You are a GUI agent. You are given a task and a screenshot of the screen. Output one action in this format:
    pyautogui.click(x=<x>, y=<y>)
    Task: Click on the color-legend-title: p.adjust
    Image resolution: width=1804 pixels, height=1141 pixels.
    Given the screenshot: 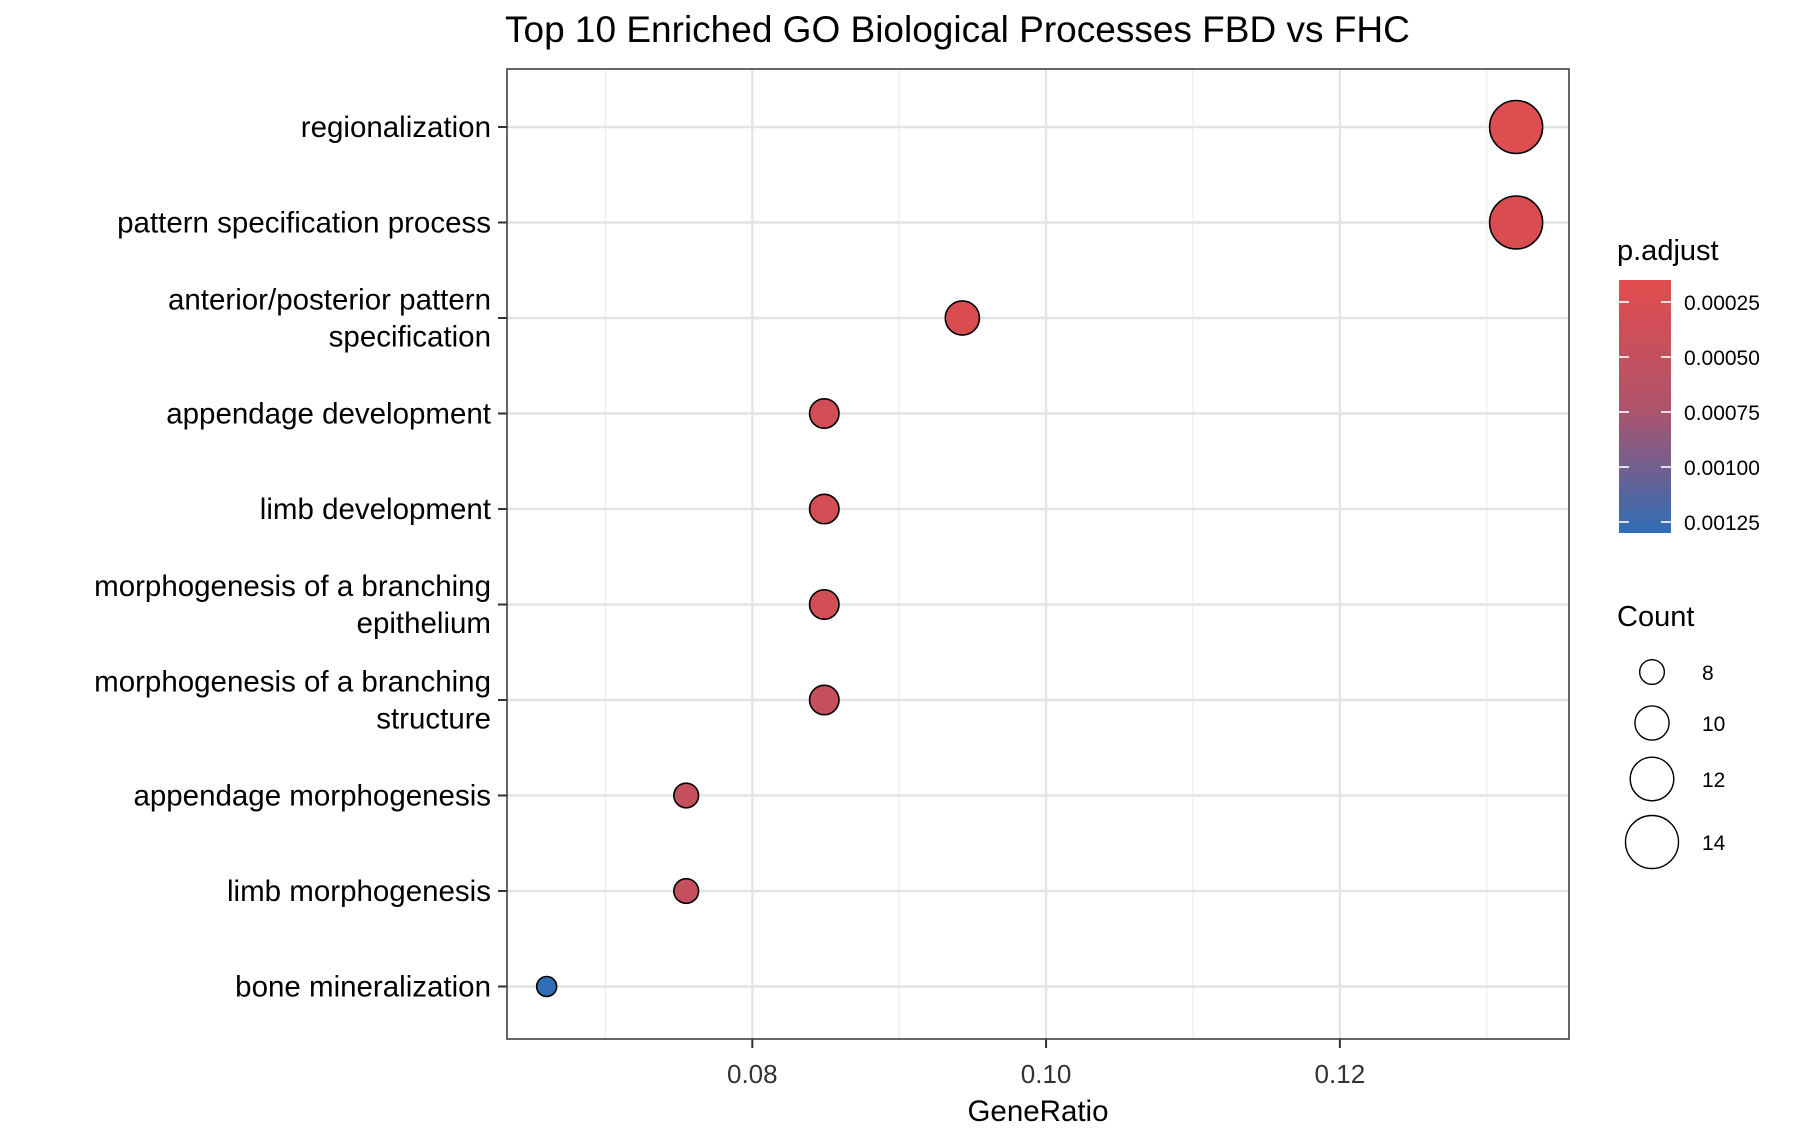 What is the action you would take?
    pyautogui.click(x=1668, y=251)
    